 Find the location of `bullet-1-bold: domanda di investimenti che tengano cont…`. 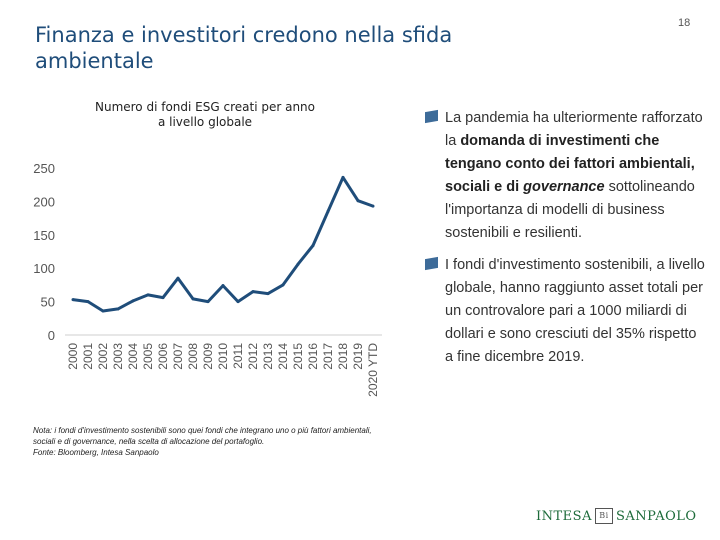

bullet-1-bold: domanda di investimenti che tengano cont… is located at coordinates (570, 164).